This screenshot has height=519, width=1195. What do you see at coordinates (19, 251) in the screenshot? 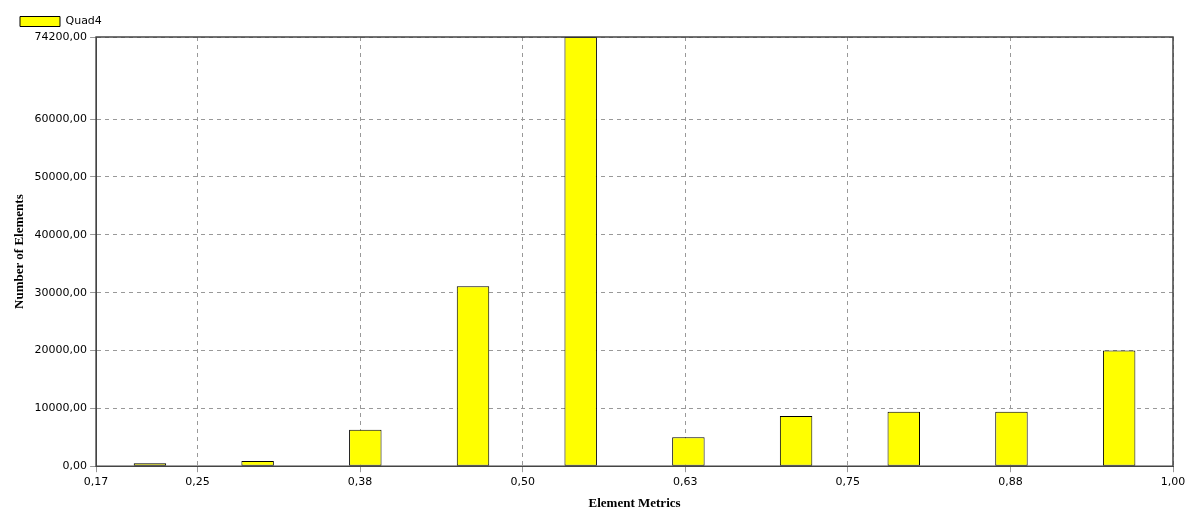
I see `y-axis-title: Number of Elements` at bounding box center [19, 251].